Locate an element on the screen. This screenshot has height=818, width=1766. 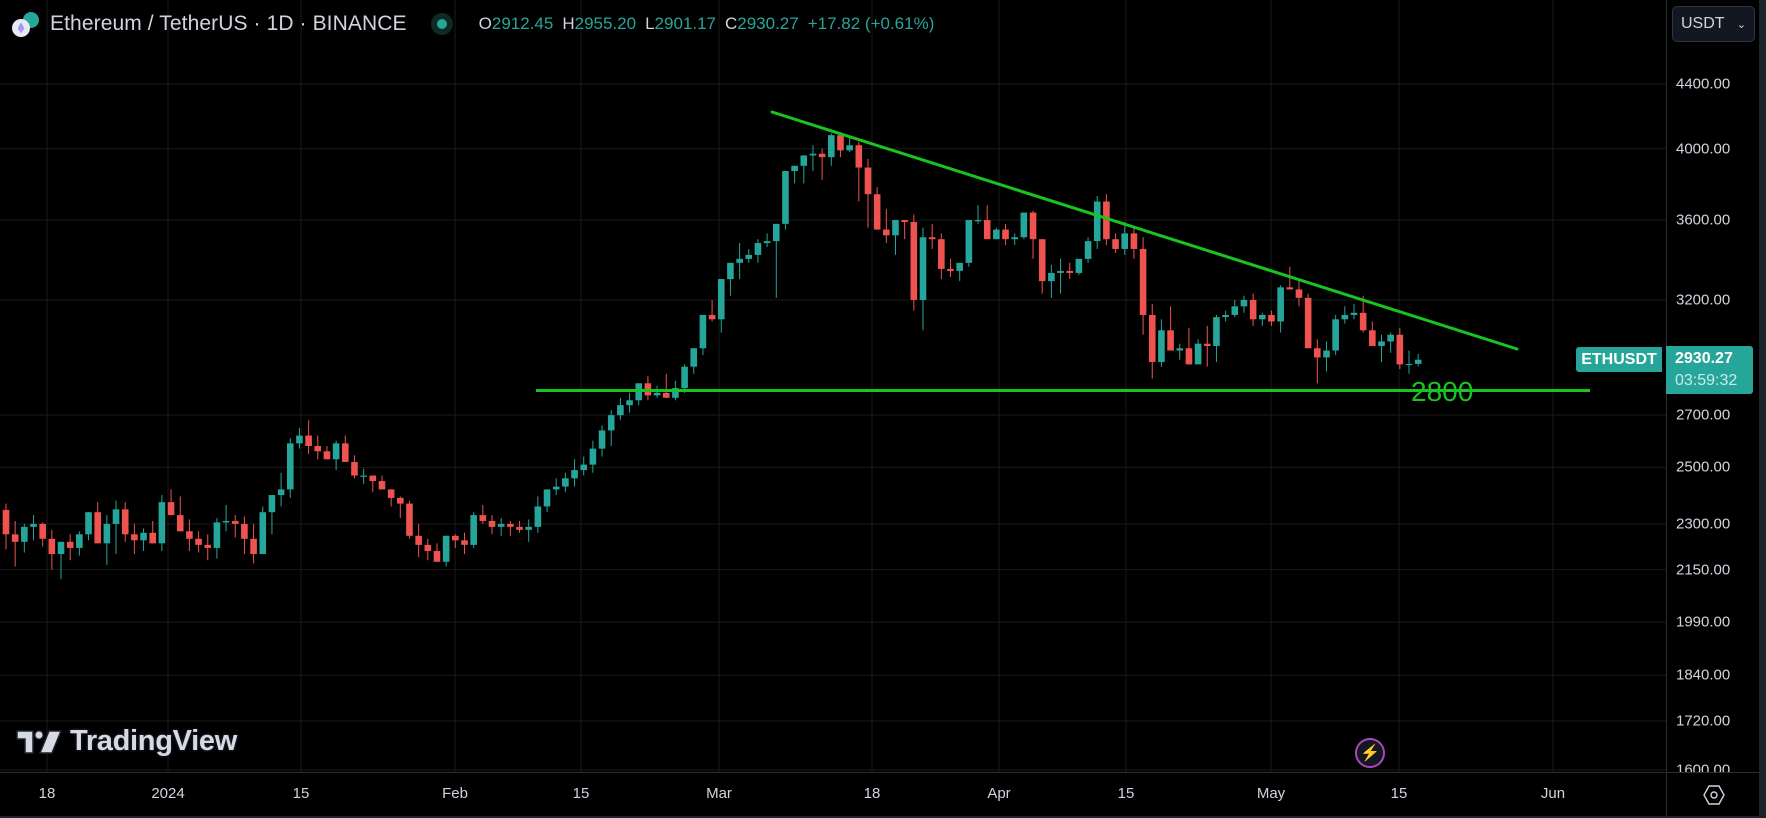
symbol-price-tag: ETHUSDT is located at coordinates (1619, 359).